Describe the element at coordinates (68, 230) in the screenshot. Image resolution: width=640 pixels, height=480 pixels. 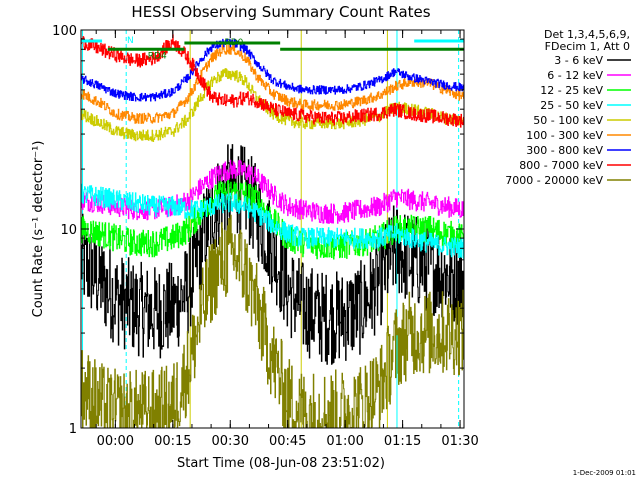
I see `y-tick-label-1: 10` at that location.